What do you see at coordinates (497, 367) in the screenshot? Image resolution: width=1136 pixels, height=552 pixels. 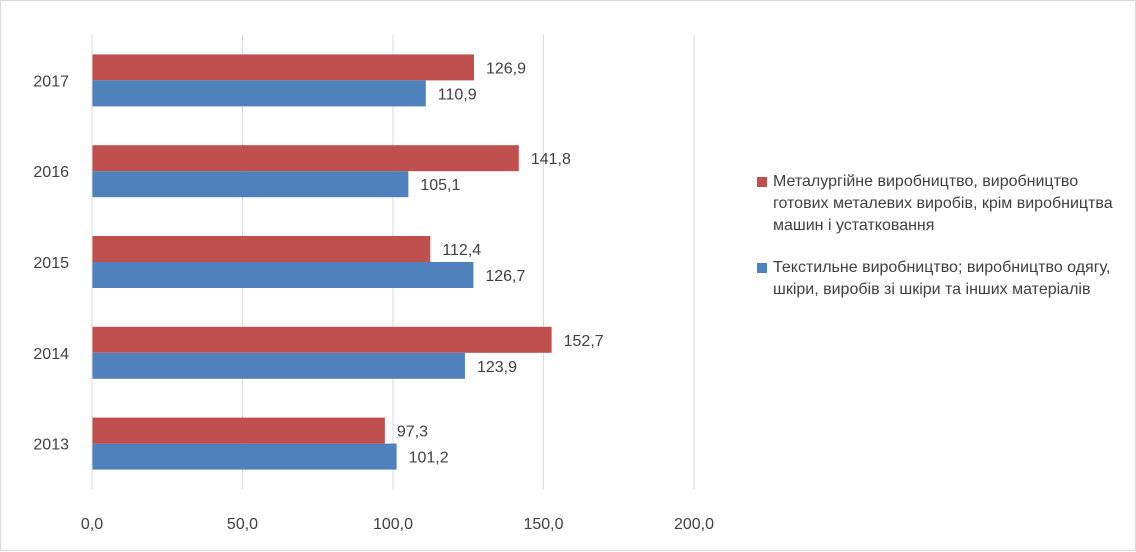 I see `data-label-2014-series-1: 123,9` at bounding box center [497, 367].